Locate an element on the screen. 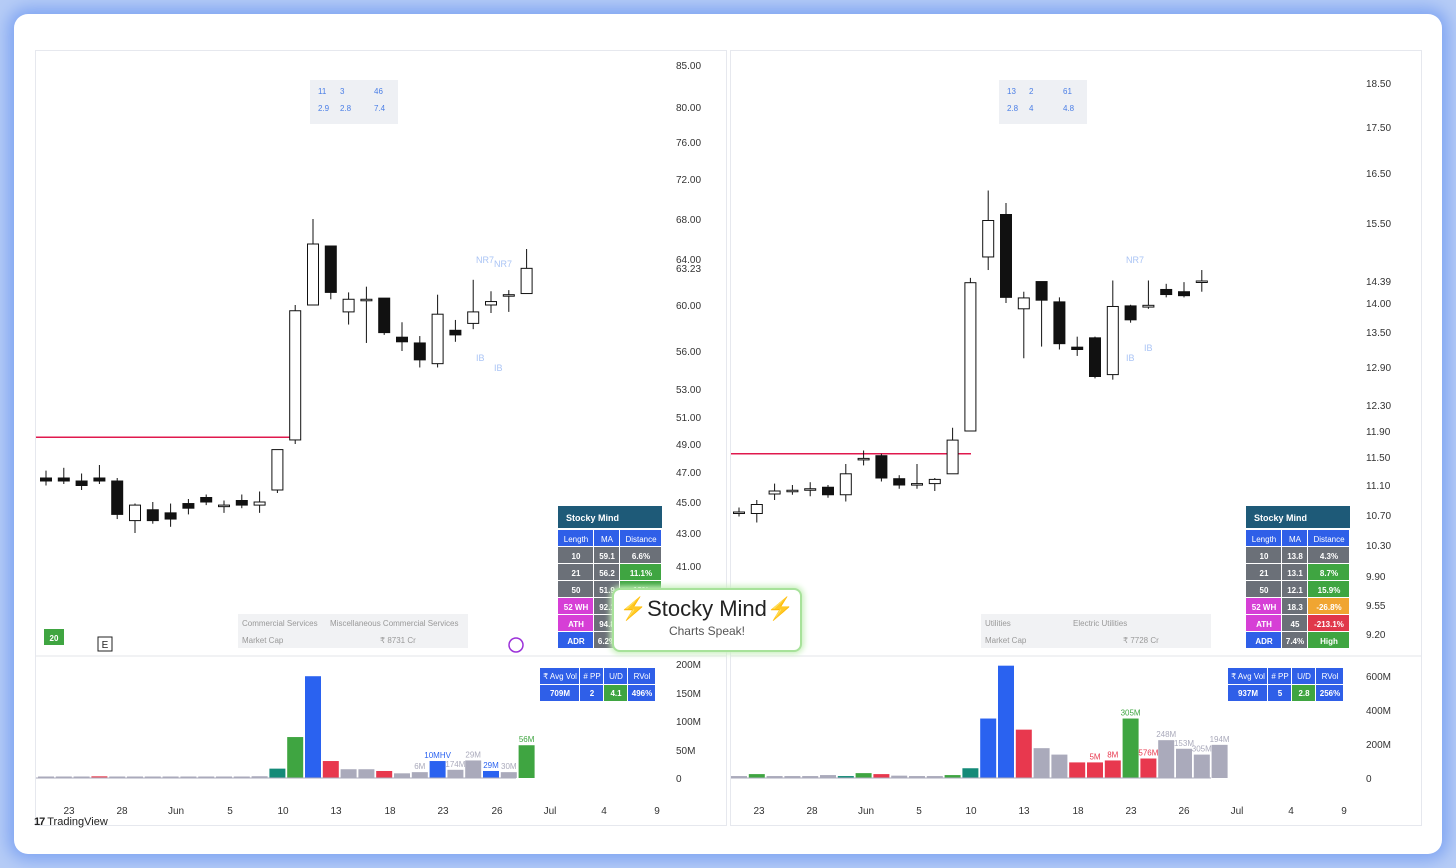 This screenshot has width=1456, height=868. vol-table-cell: 2 is located at coordinates (592, 693).